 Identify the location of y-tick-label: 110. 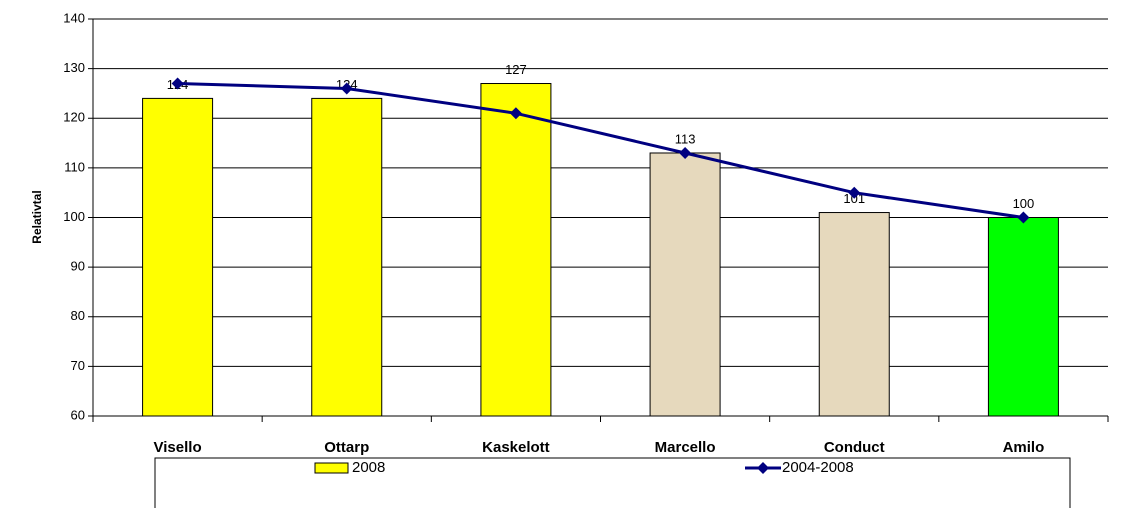
(74, 166).